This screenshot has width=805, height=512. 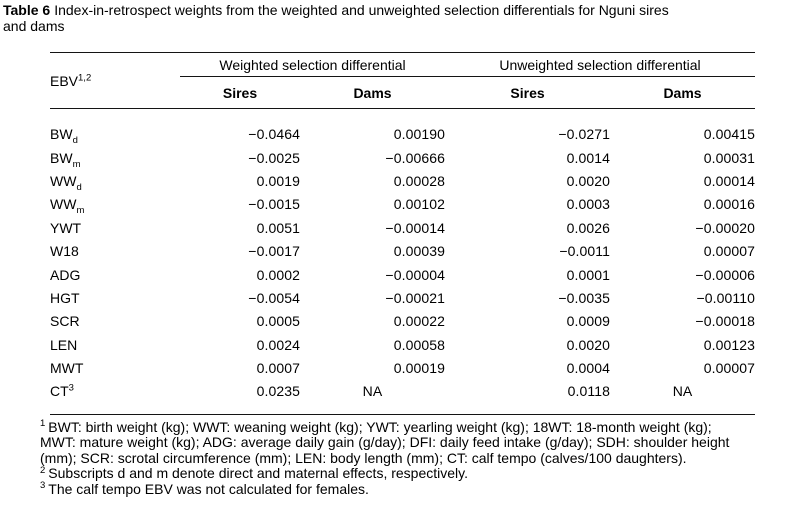 What do you see at coordinates (65, 297) in the screenshot?
I see `row-label: HGT` at bounding box center [65, 297].